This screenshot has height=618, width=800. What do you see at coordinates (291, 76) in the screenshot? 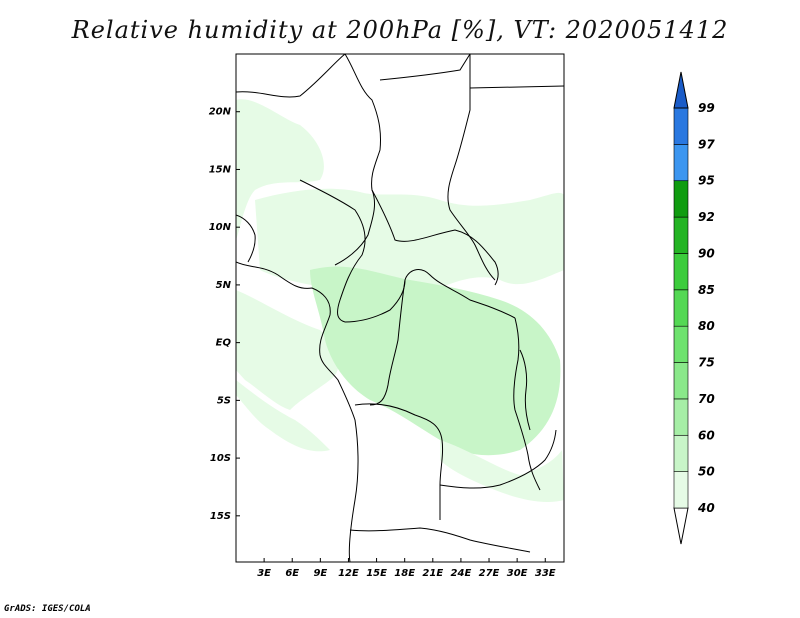
I see `border-sahara-north` at bounding box center [291, 76].